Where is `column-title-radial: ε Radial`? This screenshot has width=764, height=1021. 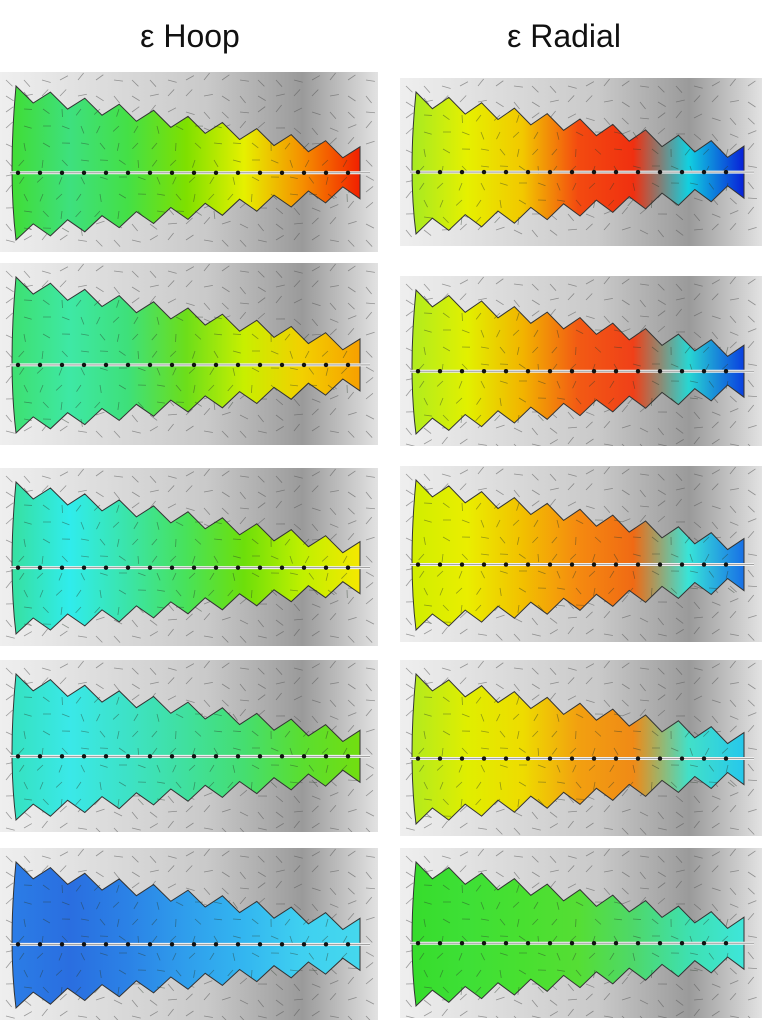
column-title-radial: ε Radial is located at coordinates (564, 36).